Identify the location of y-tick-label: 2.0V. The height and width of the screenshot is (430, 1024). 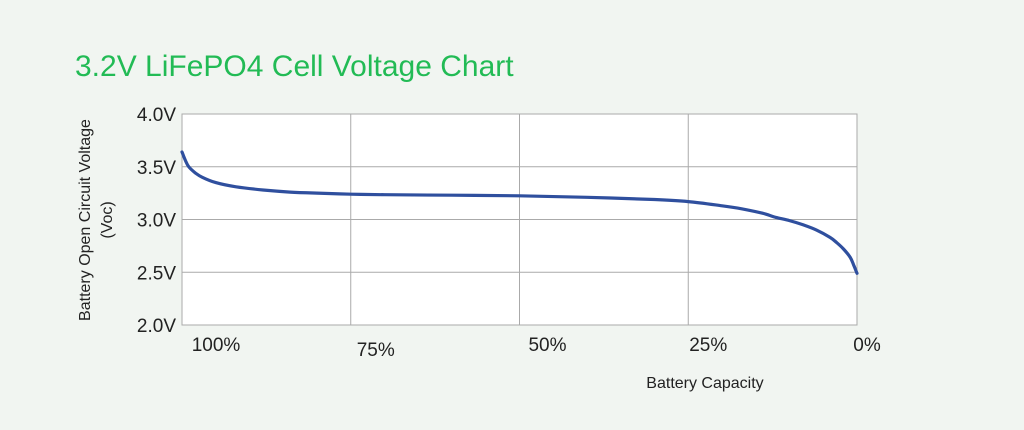
(156, 326).